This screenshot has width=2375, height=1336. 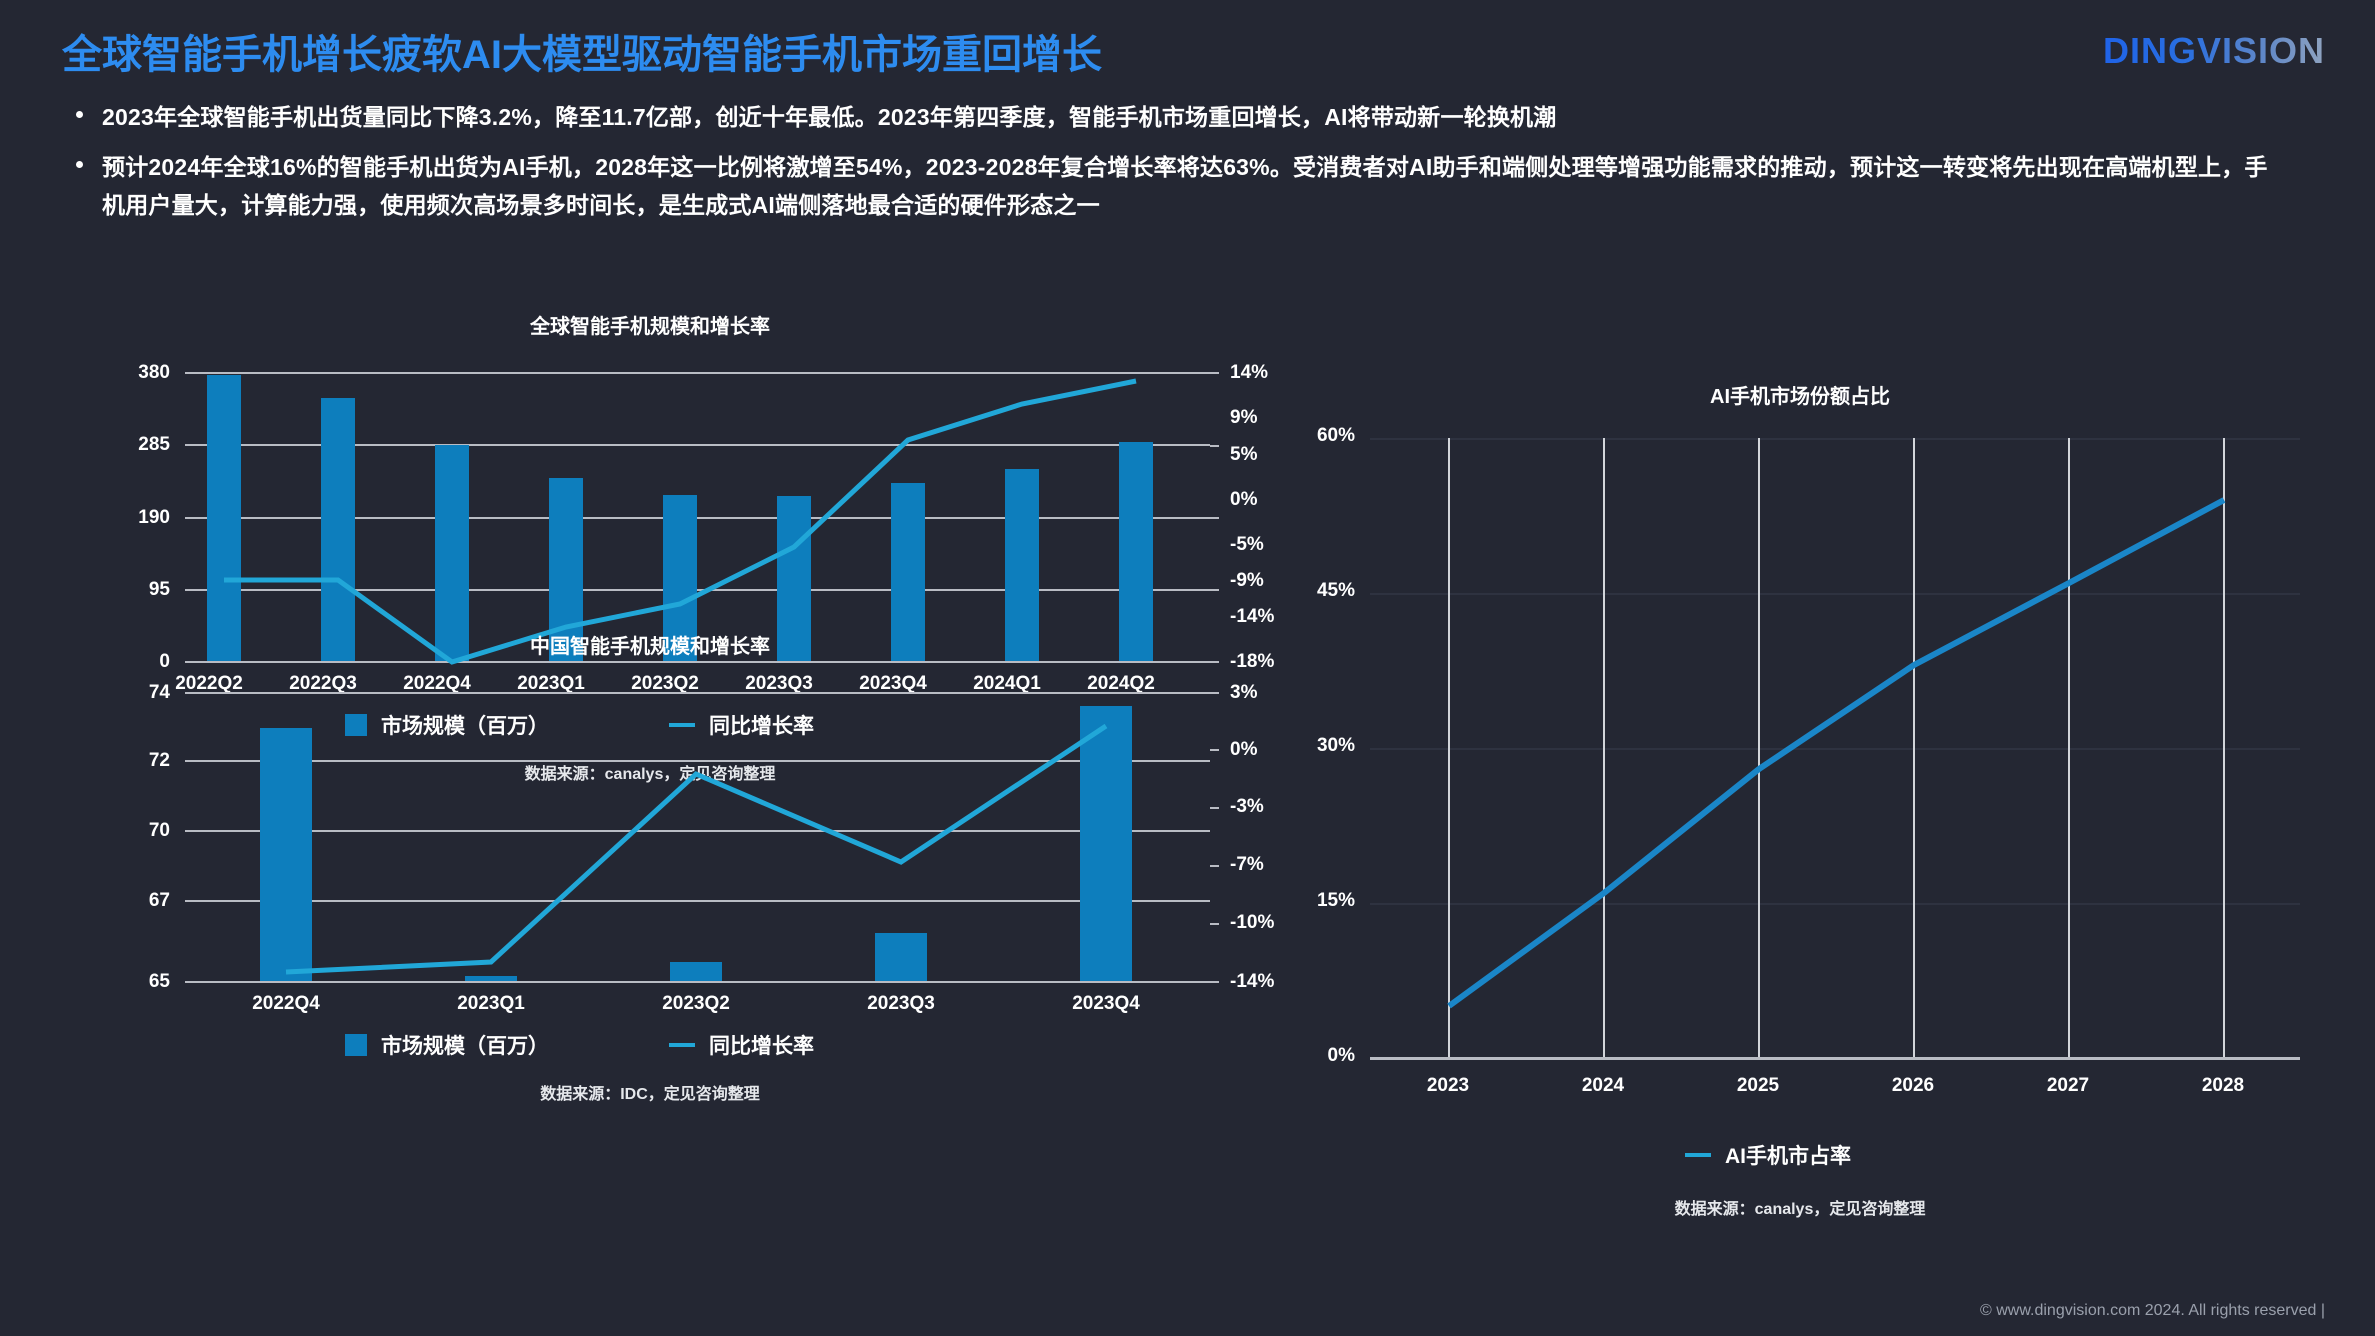 I want to click on chart-legend: AI手机市占率, so click(x=1768, y=1155).